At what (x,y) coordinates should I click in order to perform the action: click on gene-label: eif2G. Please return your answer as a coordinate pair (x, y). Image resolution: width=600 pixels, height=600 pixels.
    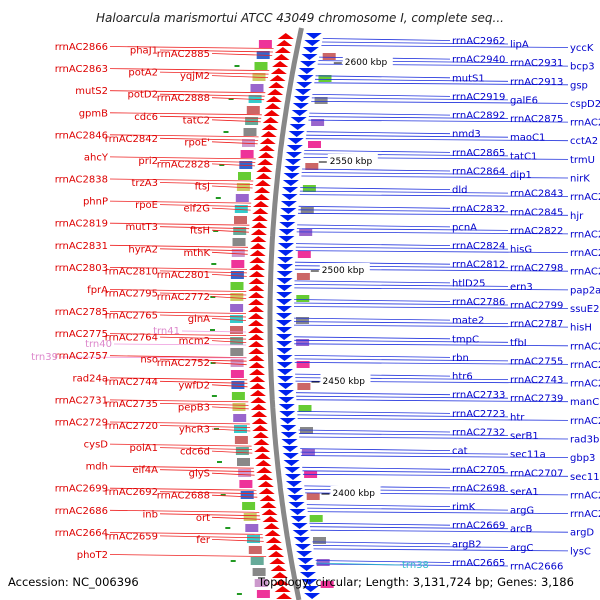
    Looking at the image, I should click on (196, 209).